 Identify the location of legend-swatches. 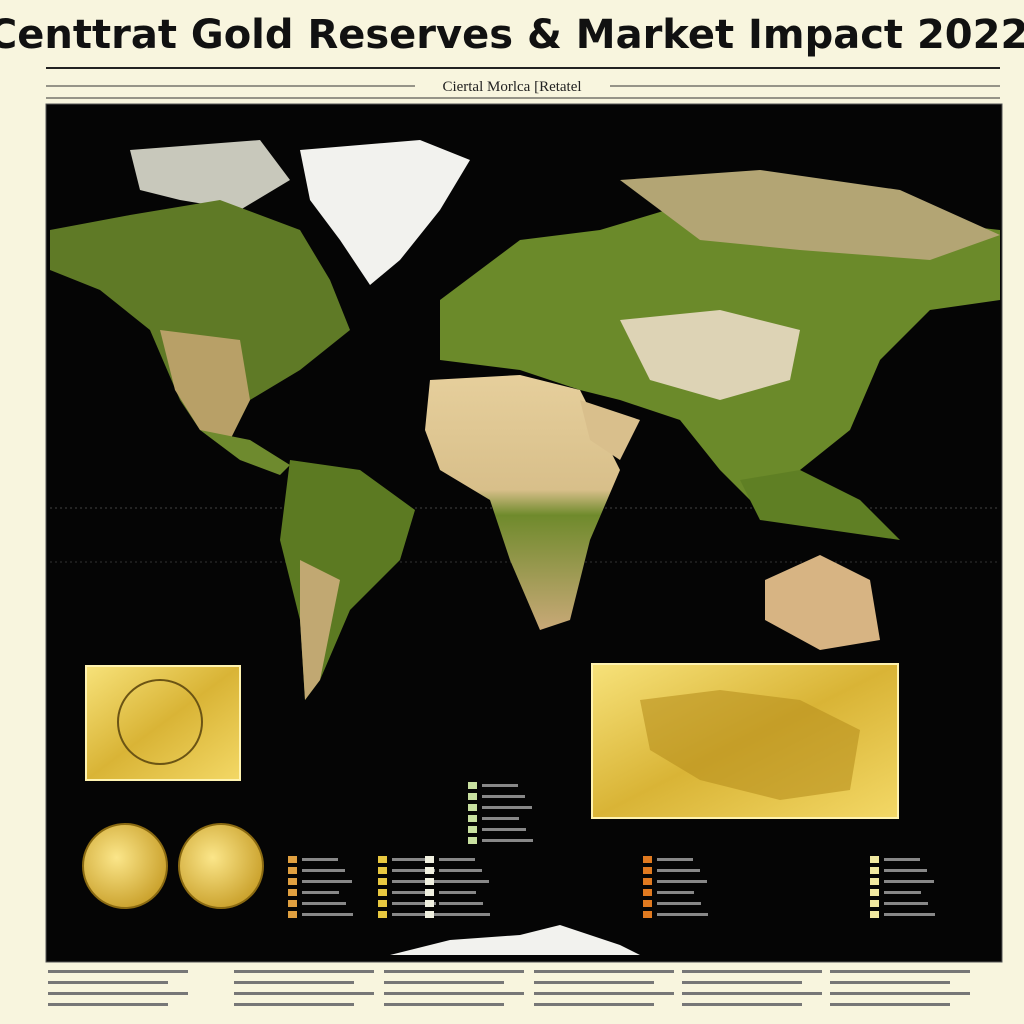
(611, 850).